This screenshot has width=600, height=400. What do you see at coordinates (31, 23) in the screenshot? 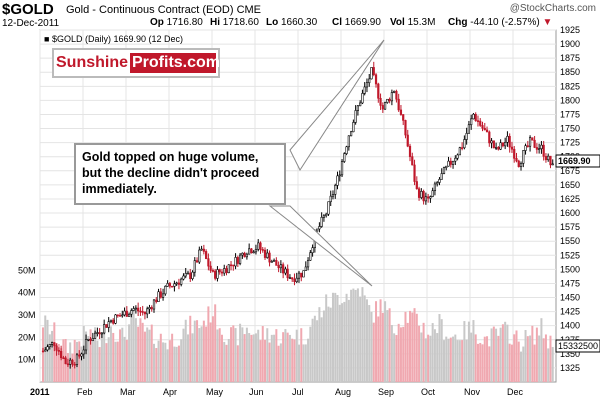
I see `quote-date: 12-Dec-2011` at bounding box center [31, 23].